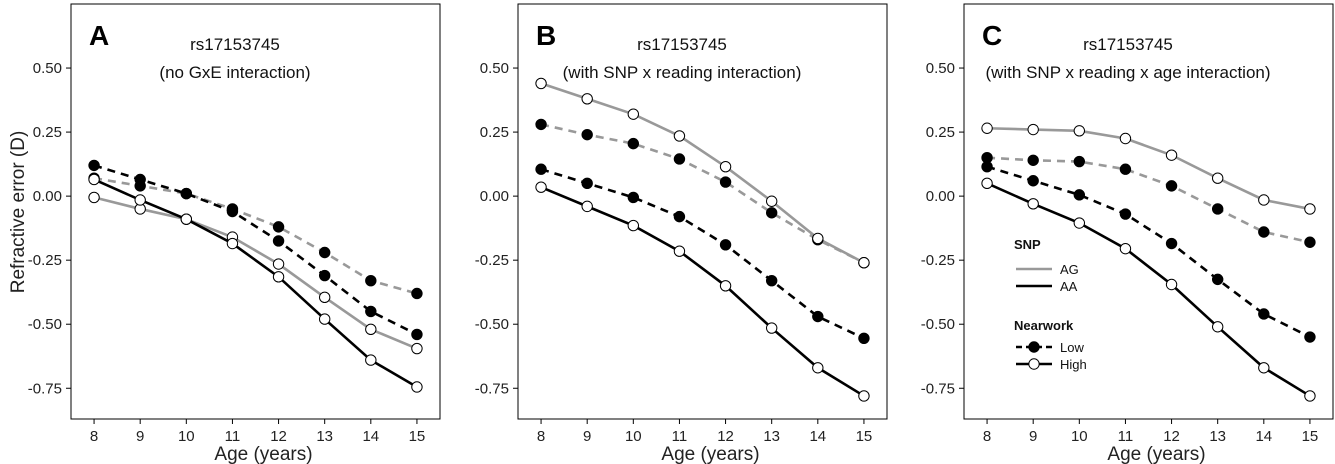 The height and width of the screenshot is (464, 1335). I want to click on panel-letter: B, so click(546, 35).